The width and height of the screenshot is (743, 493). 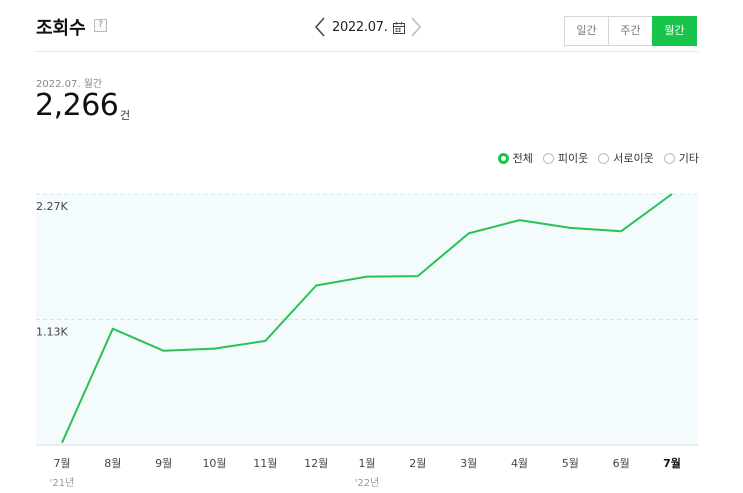 I want to click on page-title: 조회수, so click(x=61, y=28).